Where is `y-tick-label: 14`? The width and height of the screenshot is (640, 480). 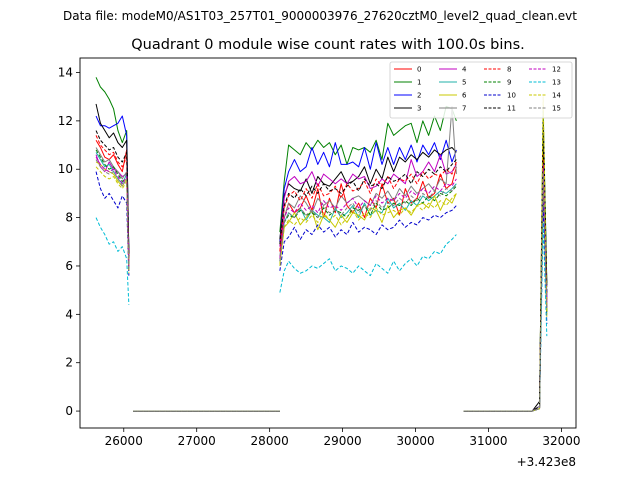 y-tick-label: 14 is located at coordinates (65, 73).